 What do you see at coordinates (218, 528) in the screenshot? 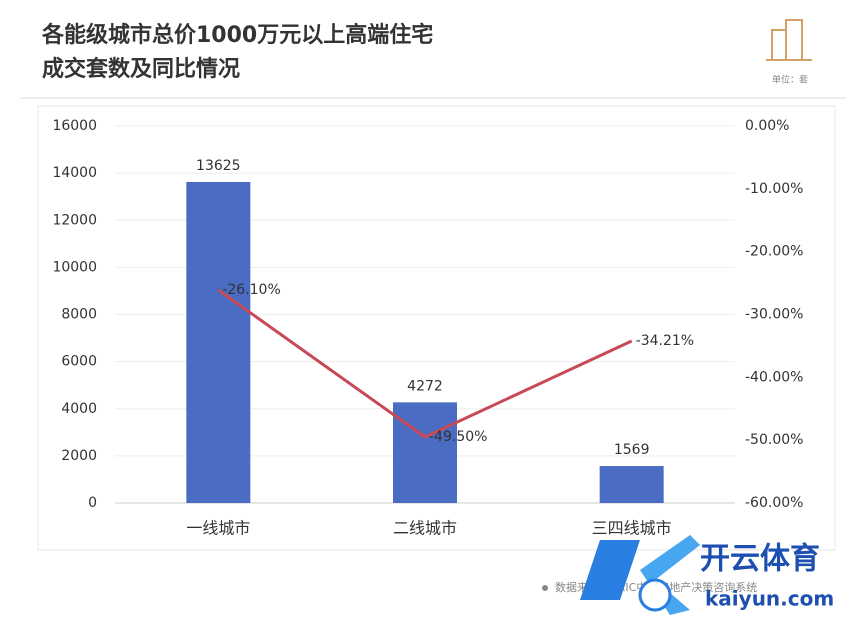
I see `x-tick-label: 一线城市` at bounding box center [218, 528].